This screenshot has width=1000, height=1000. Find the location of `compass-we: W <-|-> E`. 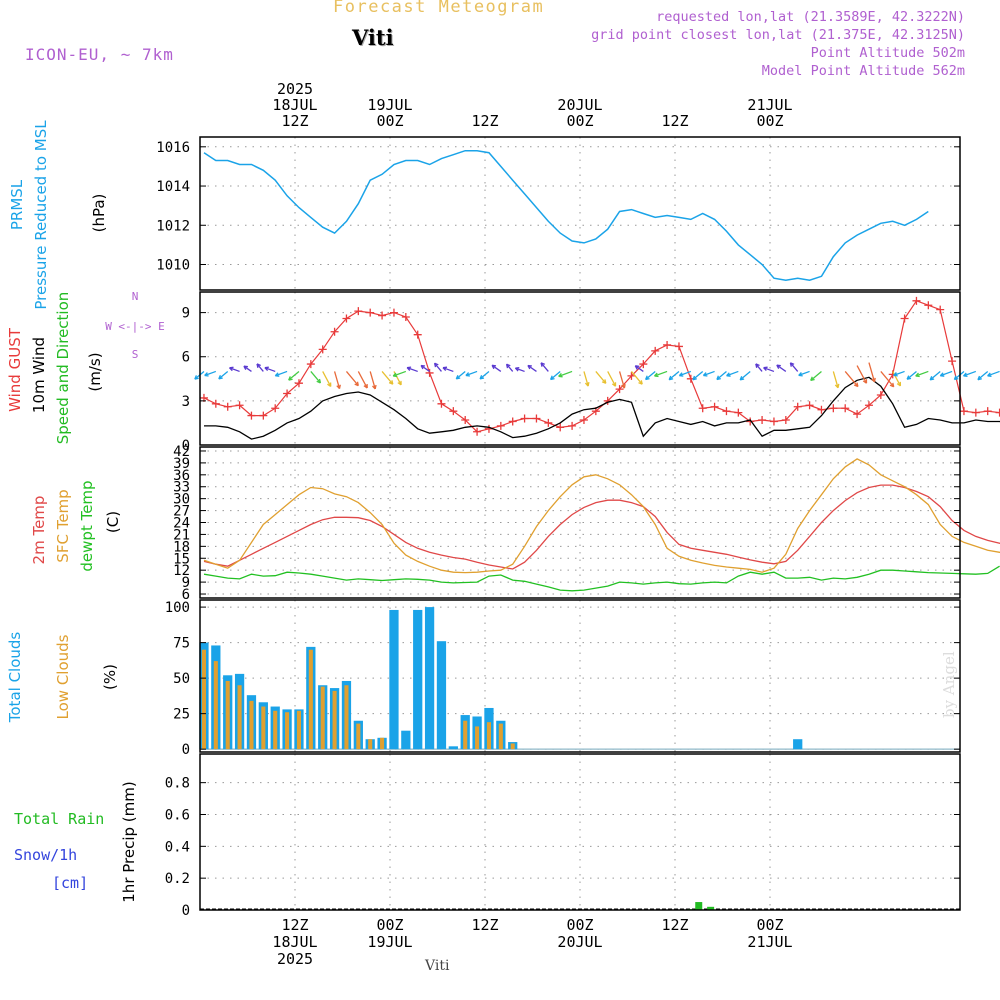

compass-we: W <-|-> E is located at coordinates (135, 326).